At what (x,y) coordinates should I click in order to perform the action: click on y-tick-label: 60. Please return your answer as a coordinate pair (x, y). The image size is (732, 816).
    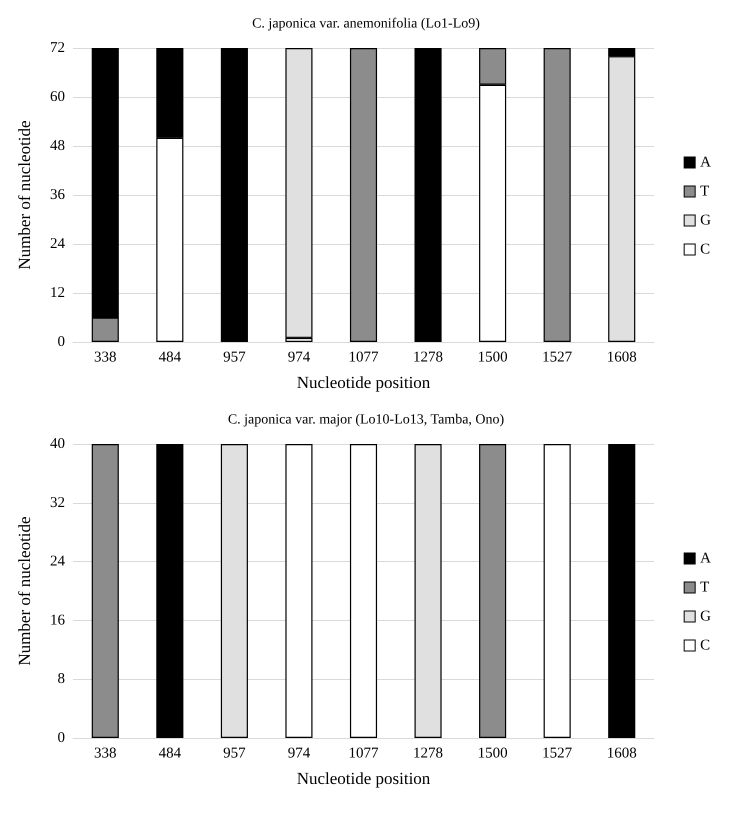
    Looking at the image, I should click on (57, 97).